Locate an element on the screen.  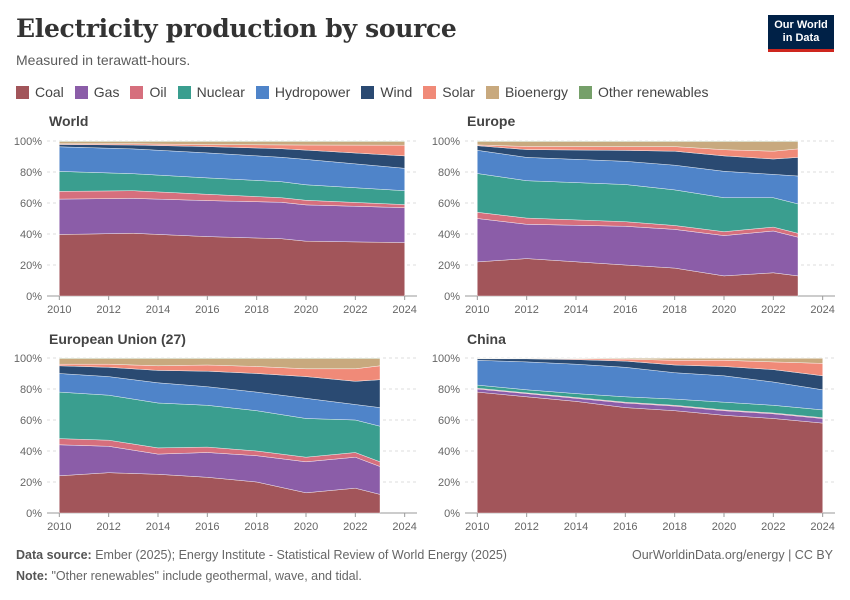
credit-link: OurWorldinData.org/energy | CC BY is located at coordinates (732, 555).